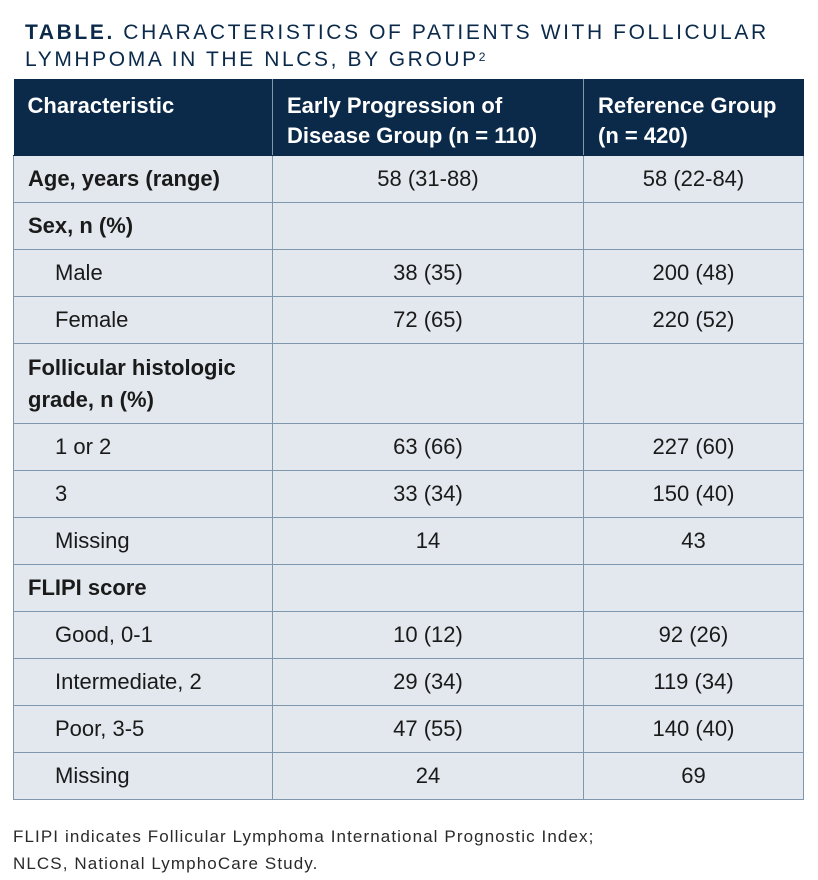 The height and width of the screenshot is (880, 818). Describe the element at coordinates (143, 635) in the screenshot. I see `row-label: Good, 0-1` at that location.